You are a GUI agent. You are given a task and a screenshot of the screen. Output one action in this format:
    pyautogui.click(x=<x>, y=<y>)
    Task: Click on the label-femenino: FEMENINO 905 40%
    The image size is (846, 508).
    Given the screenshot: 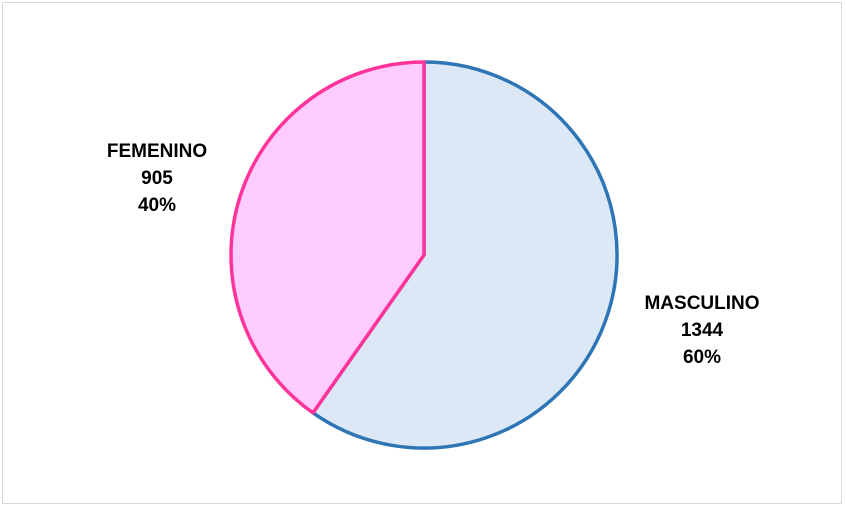 What is the action you would take?
    pyautogui.click(x=157, y=178)
    